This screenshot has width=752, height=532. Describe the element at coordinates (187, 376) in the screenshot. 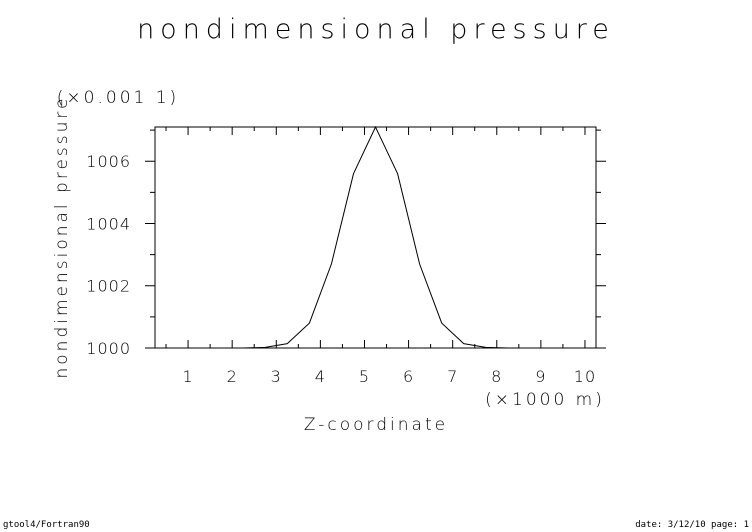

I see `x-tick-label: 1` at that location.